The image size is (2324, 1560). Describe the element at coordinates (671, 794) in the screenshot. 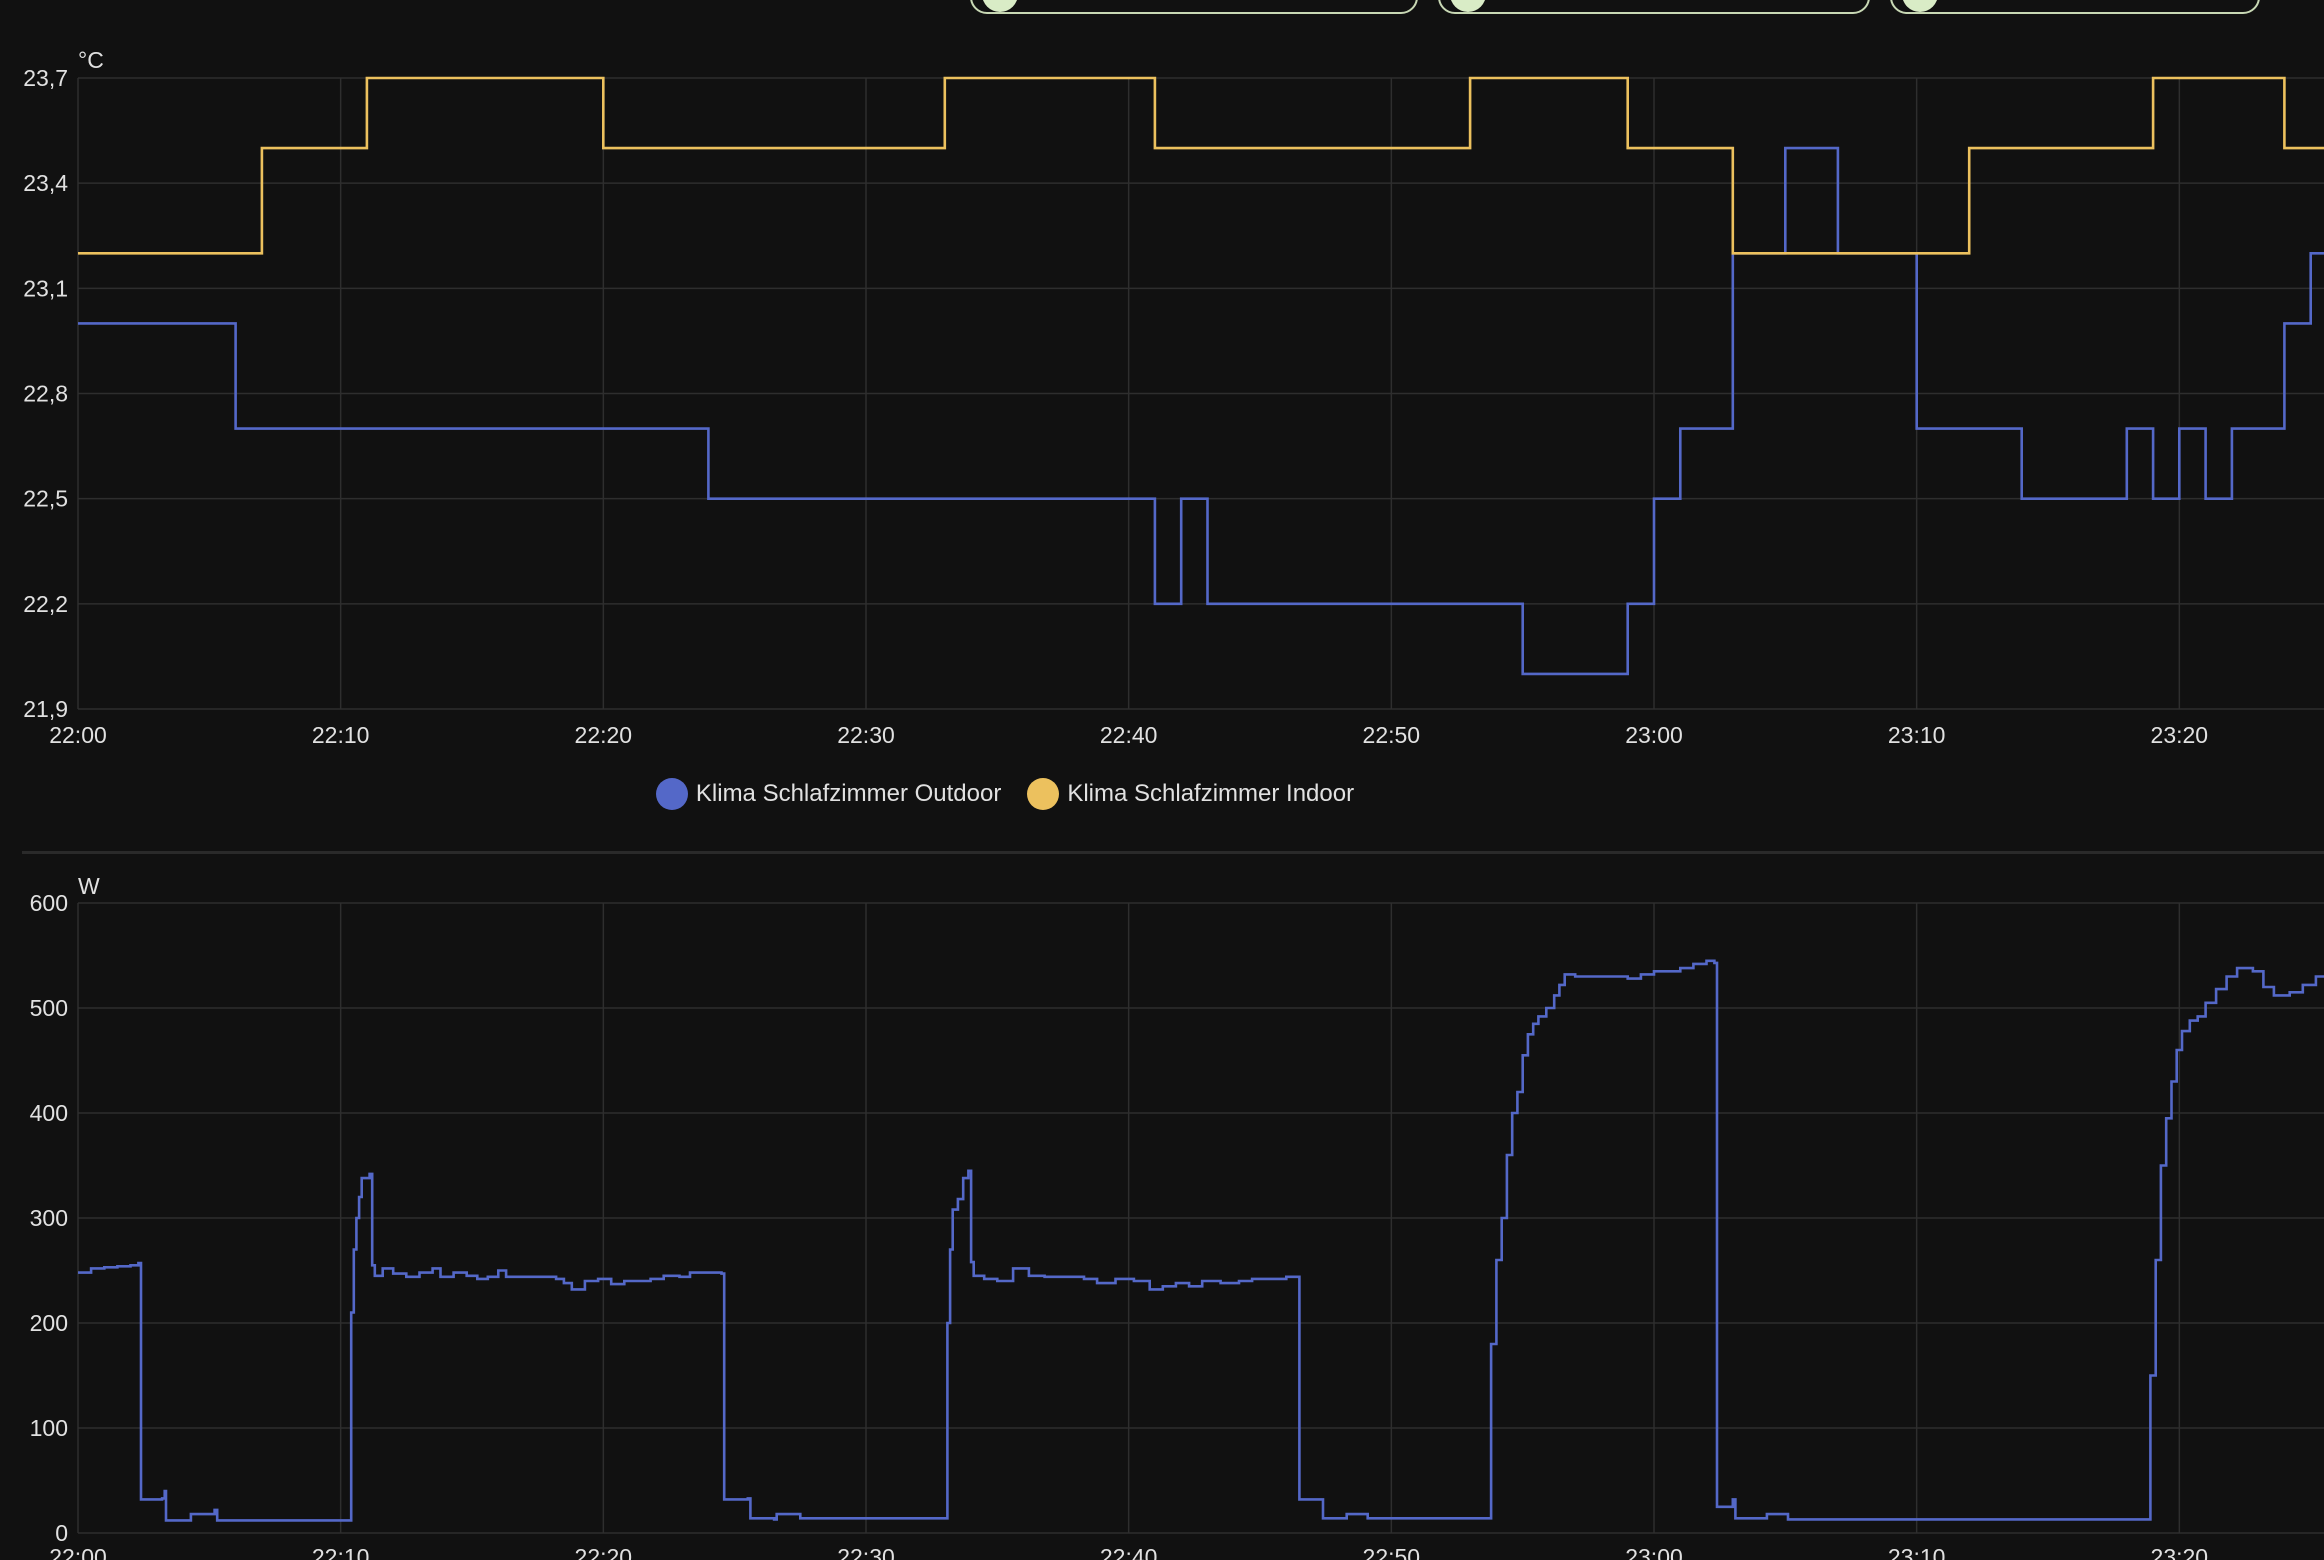

I see `legend-dot-outdoor` at that location.